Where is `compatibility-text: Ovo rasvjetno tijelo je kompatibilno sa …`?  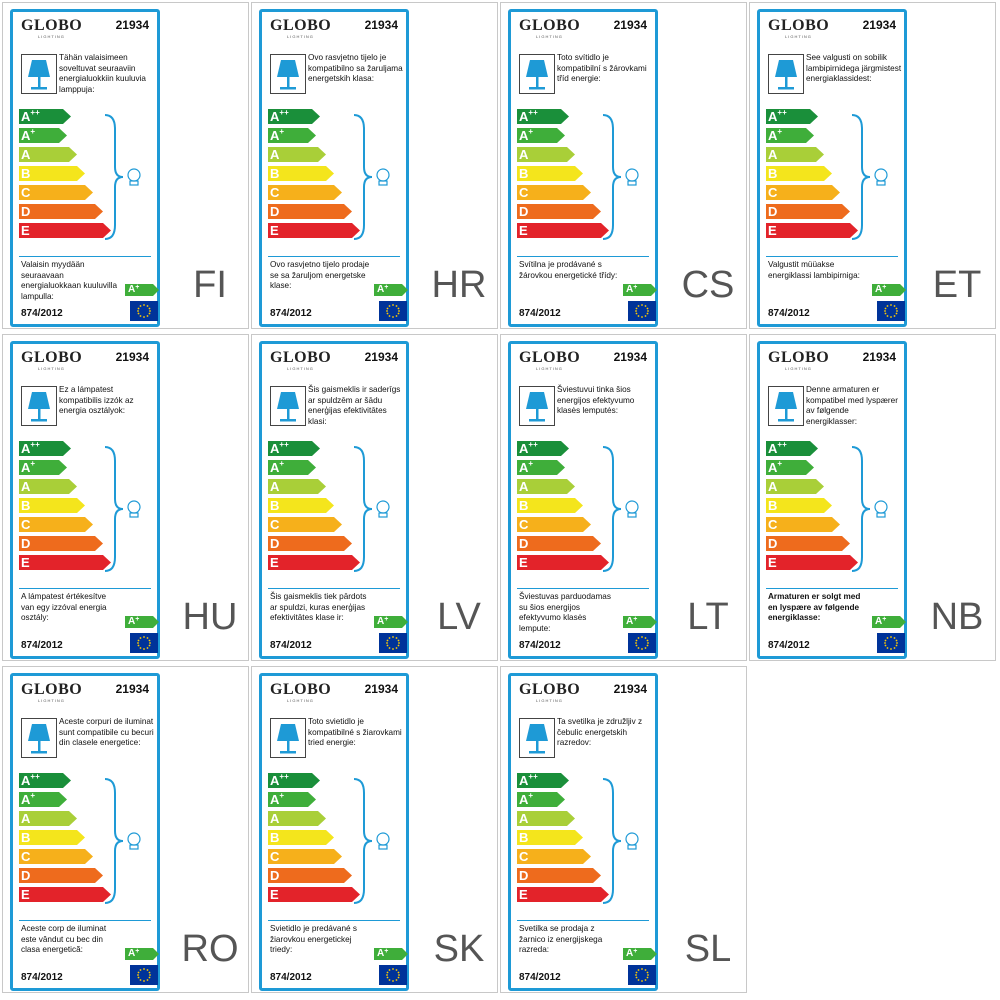 compatibility-text: Ovo rasvjetno tijelo je kompatibilno sa … is located at coordinates (355, 68).